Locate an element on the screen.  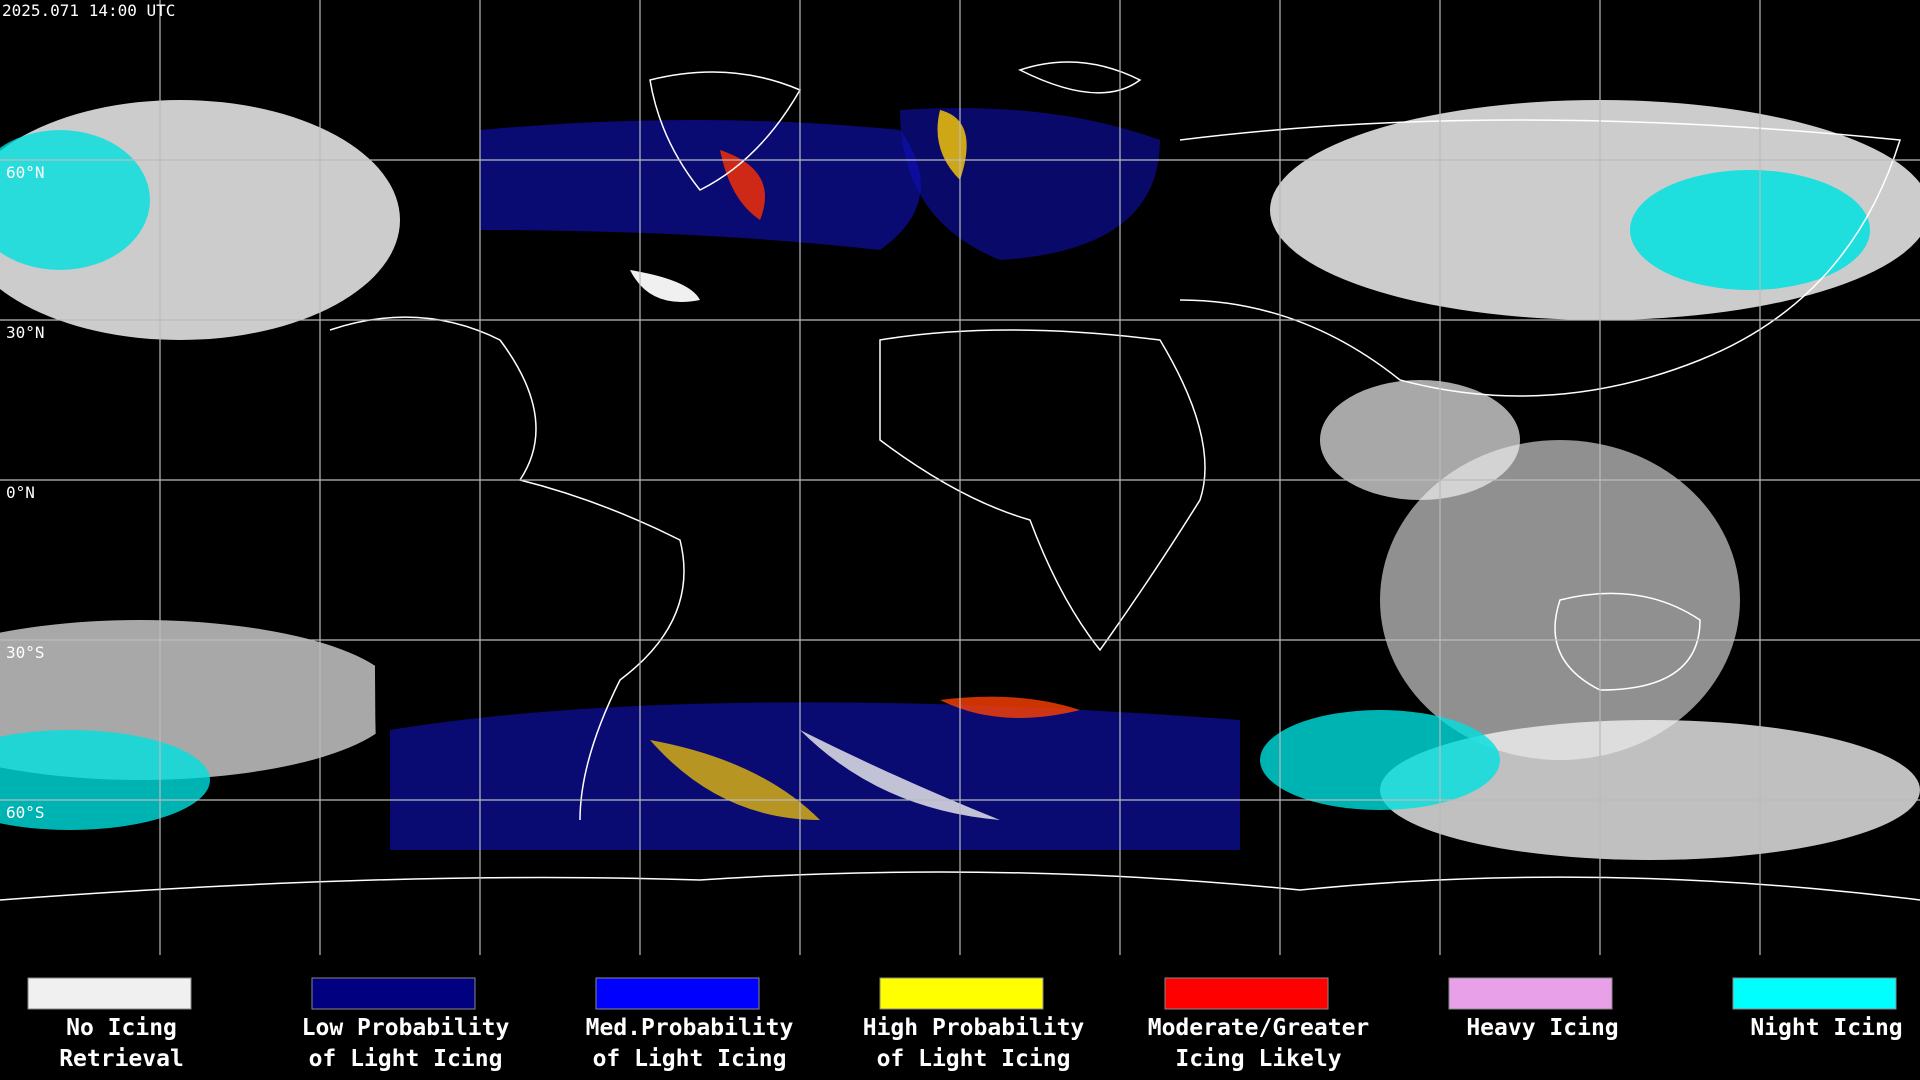
legend-label: Moderate/Greater is located at coordinates (1259, 1028).